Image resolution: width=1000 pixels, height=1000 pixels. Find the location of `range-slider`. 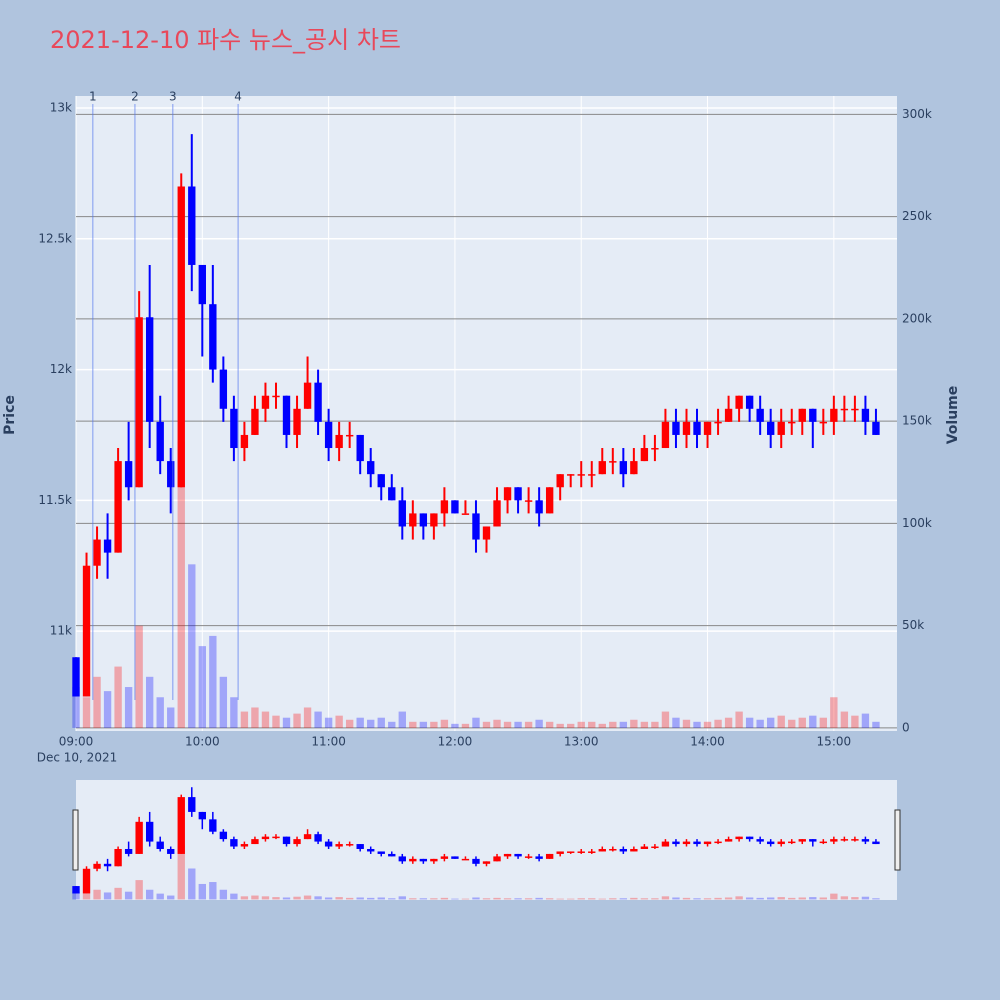

range-slider is located at coordinates (486, 840).